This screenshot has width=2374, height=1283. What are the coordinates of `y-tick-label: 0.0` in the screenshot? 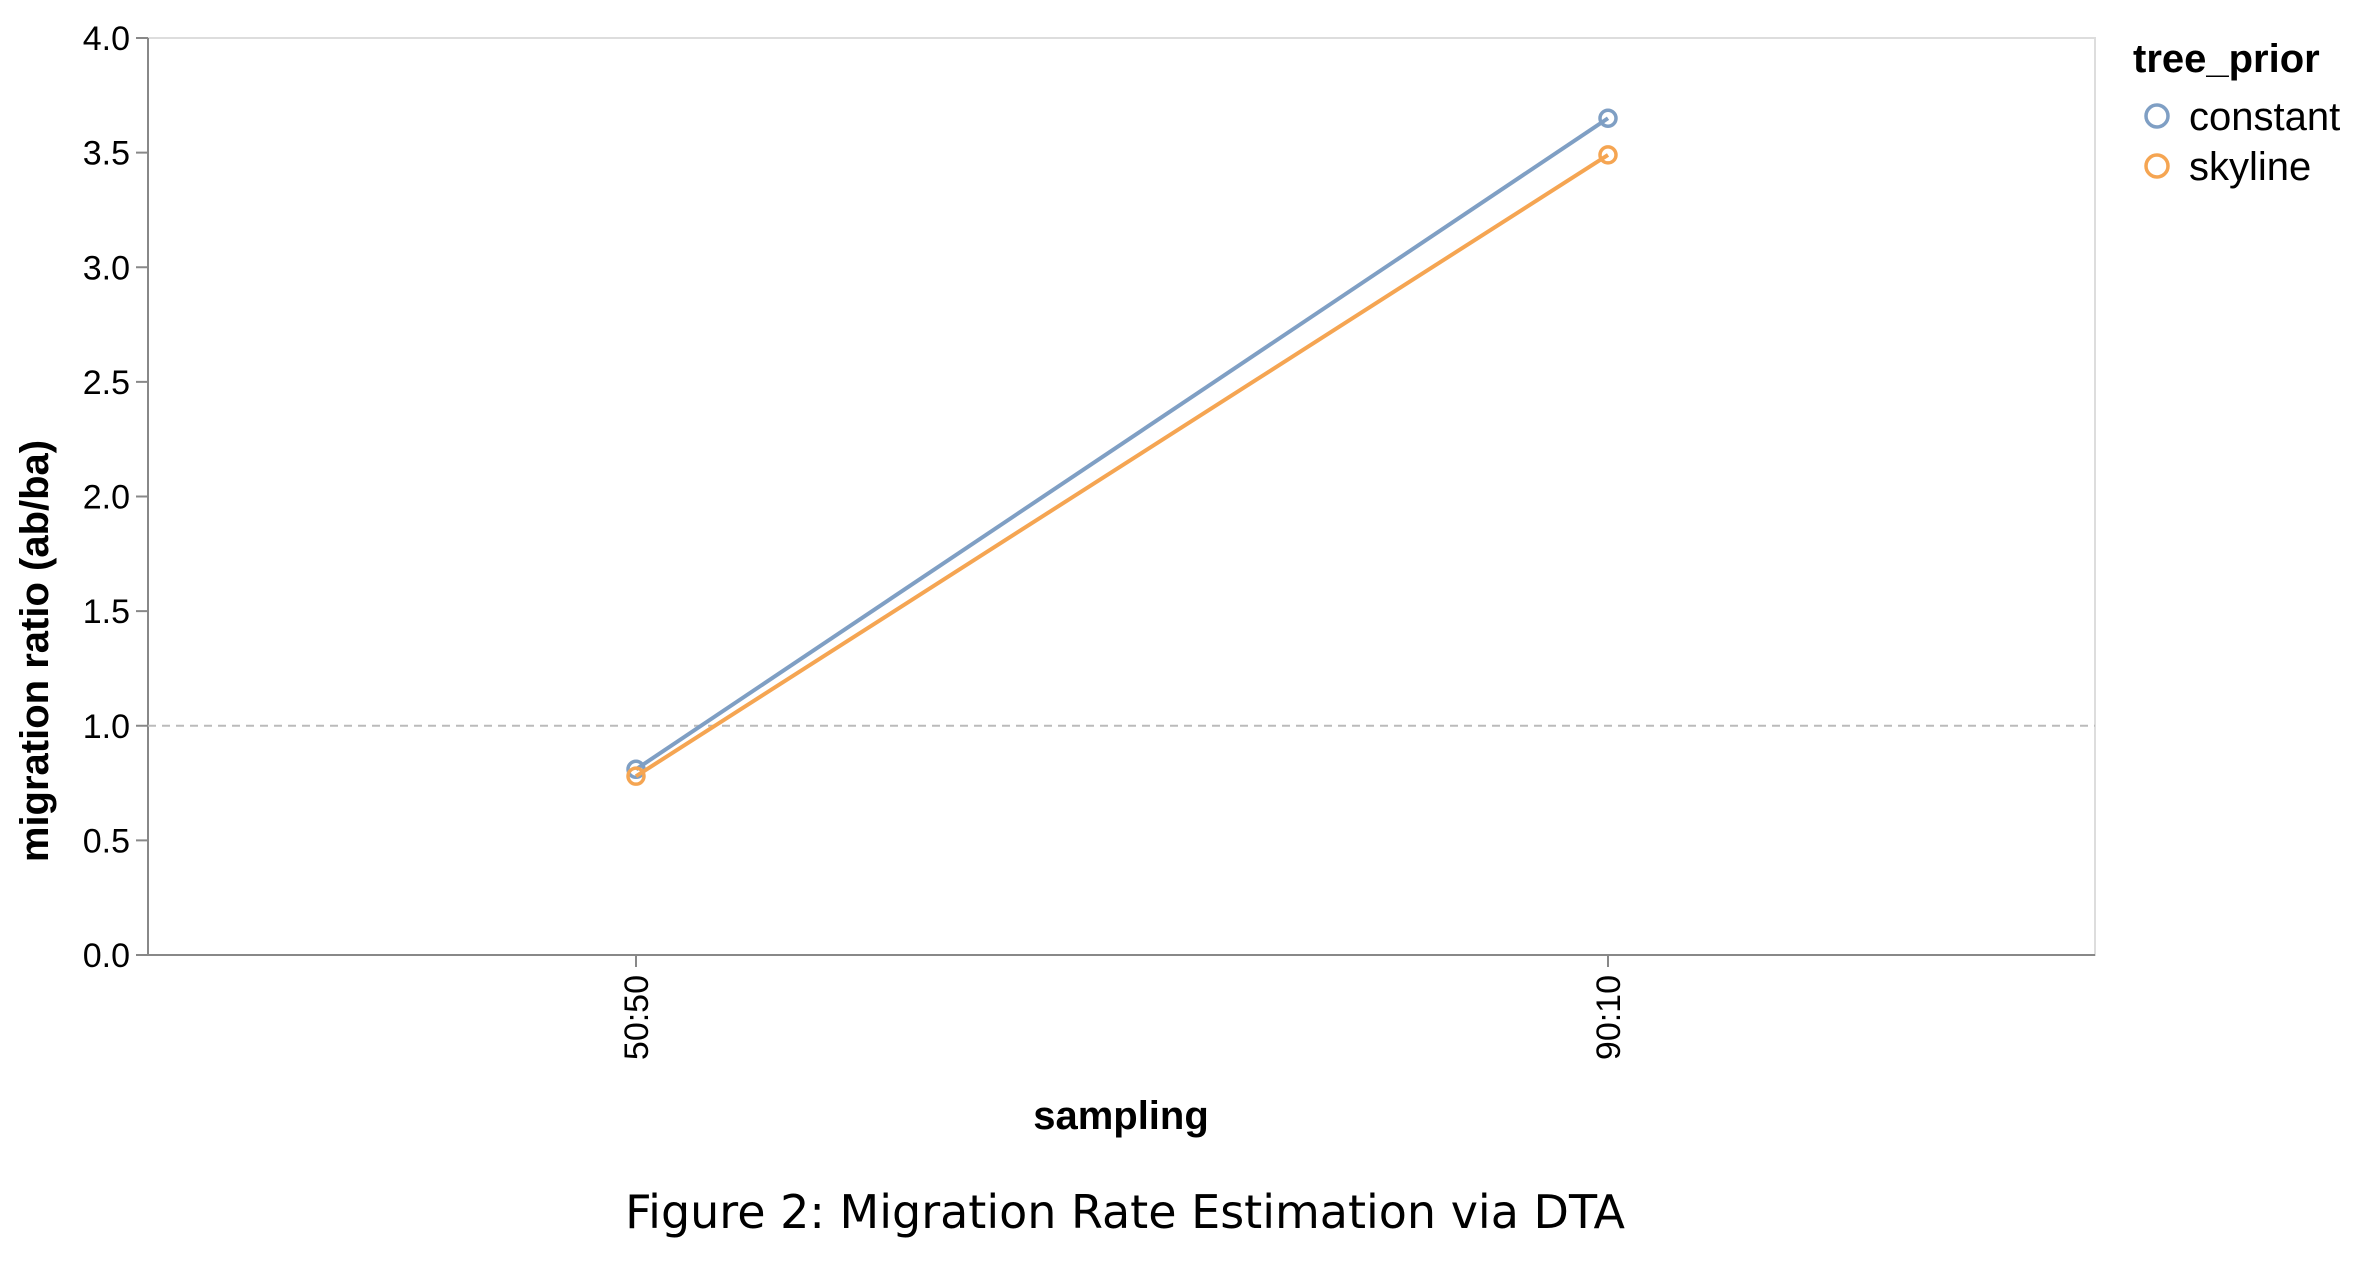 It's located at (106, 956).